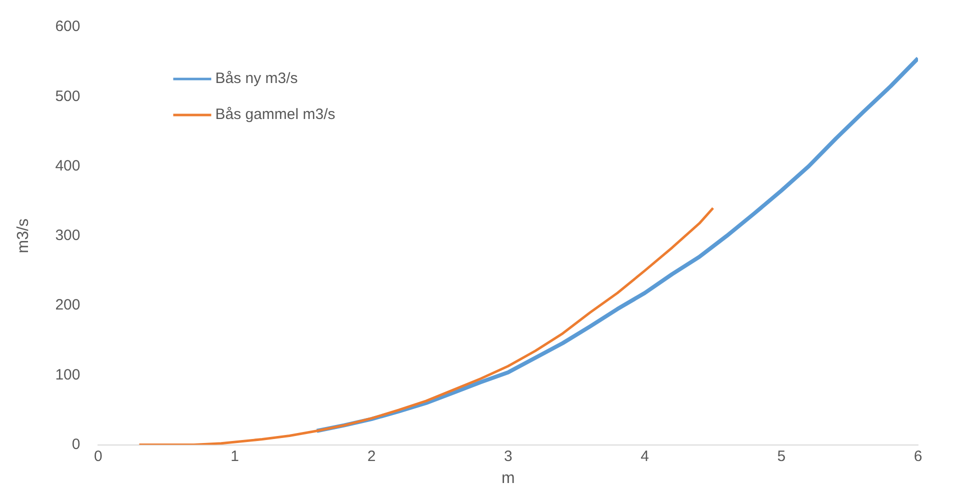  Describe the element at coordinates (67, 235) in the screenshot. I see `y-tick-label: 300` at that location.